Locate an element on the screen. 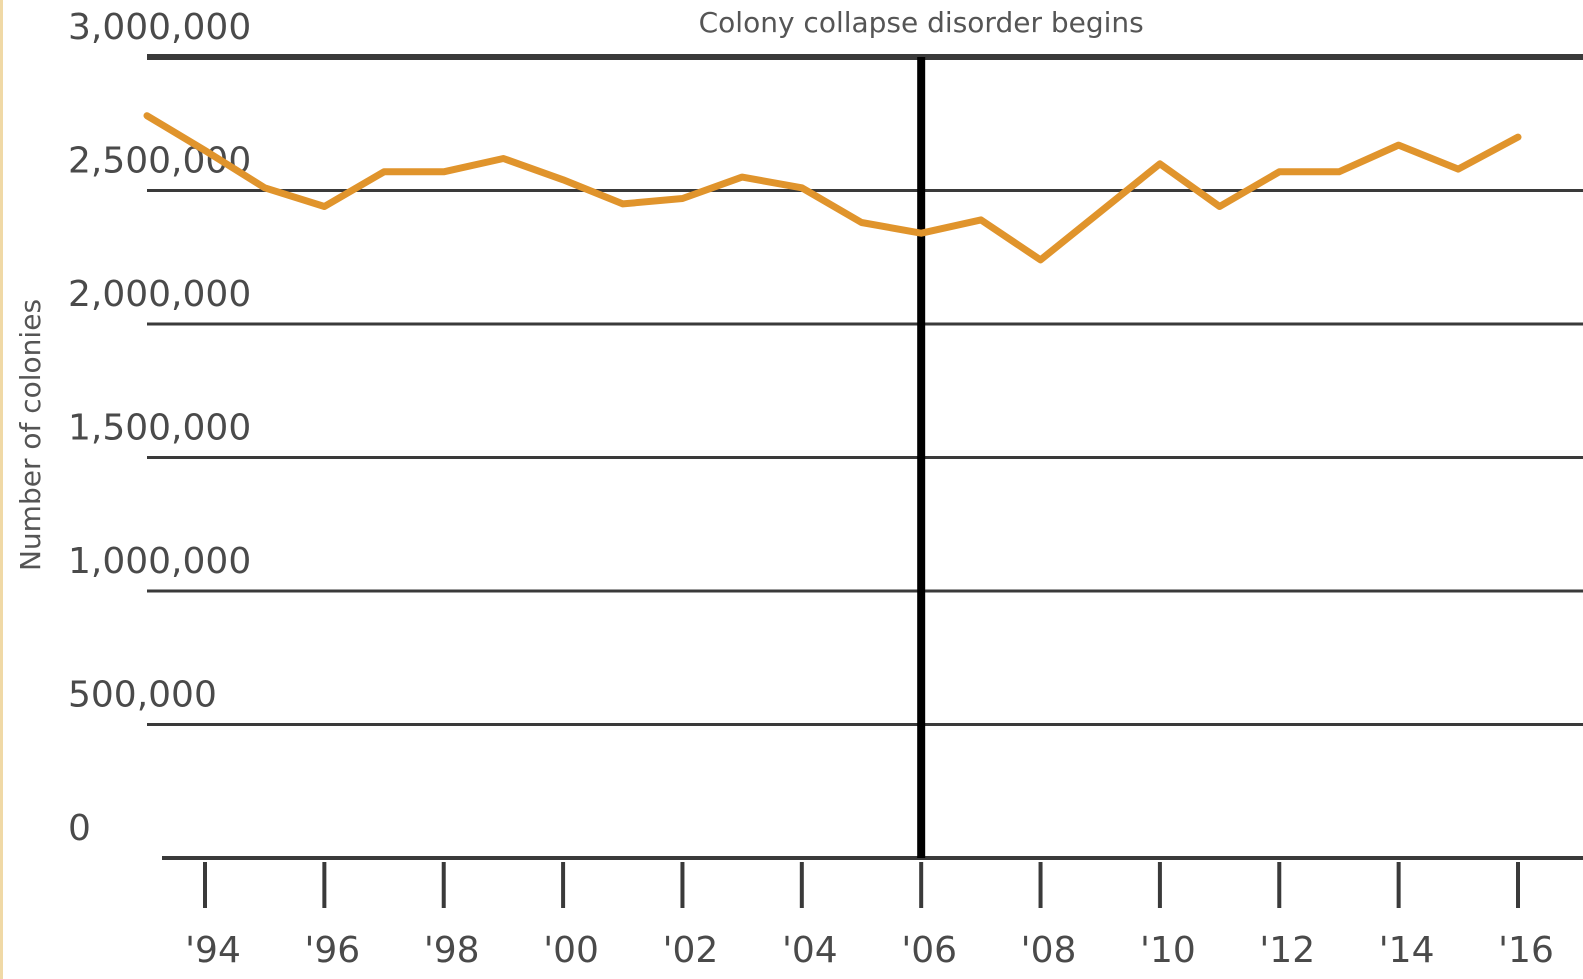  x-tick-label: '96 is located at coordinates (333, 950).